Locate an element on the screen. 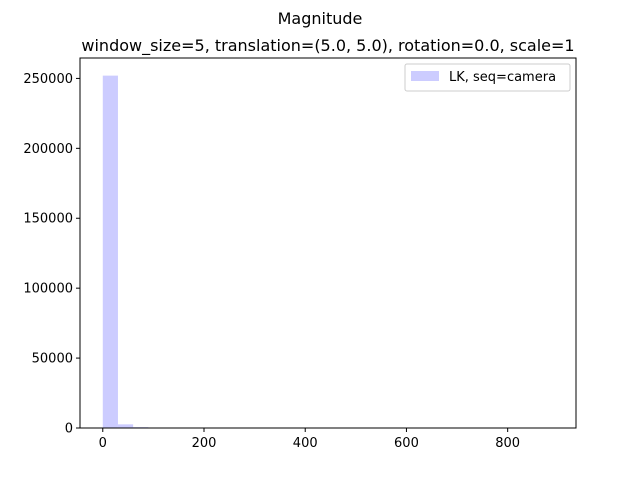 The height and width of the screenshot is (484, 640). x-tick-label: 600 is located at coordinates (406, 443).